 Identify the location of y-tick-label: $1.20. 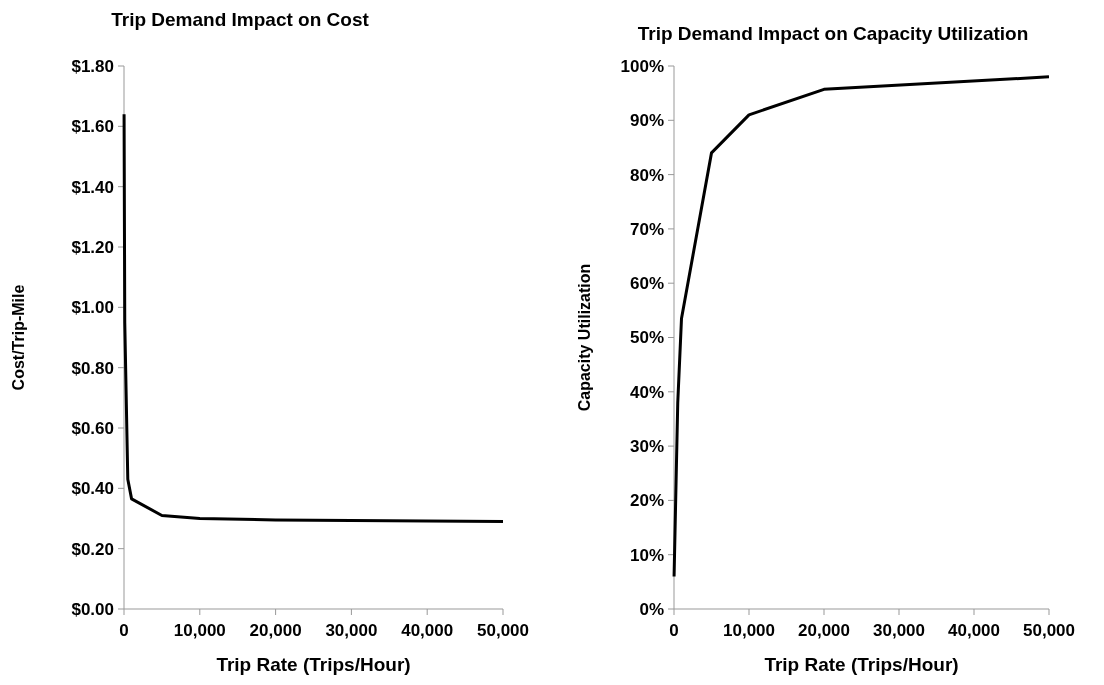
(92, 247).